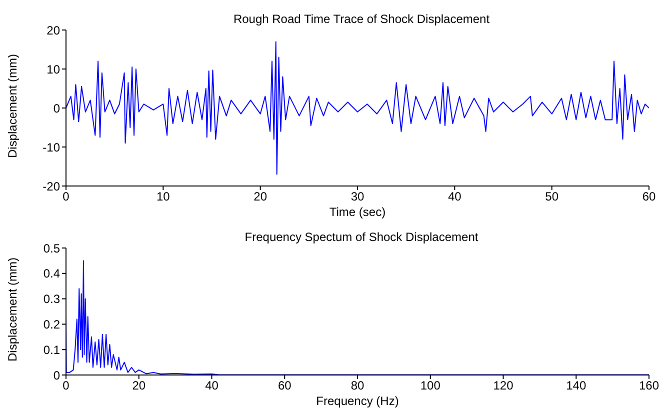 The image size is (668, 411). What do you see at coordinates (51, 147) in the screenshot?
I see `y-tick-label: -10` at bounding box center [51, 147].